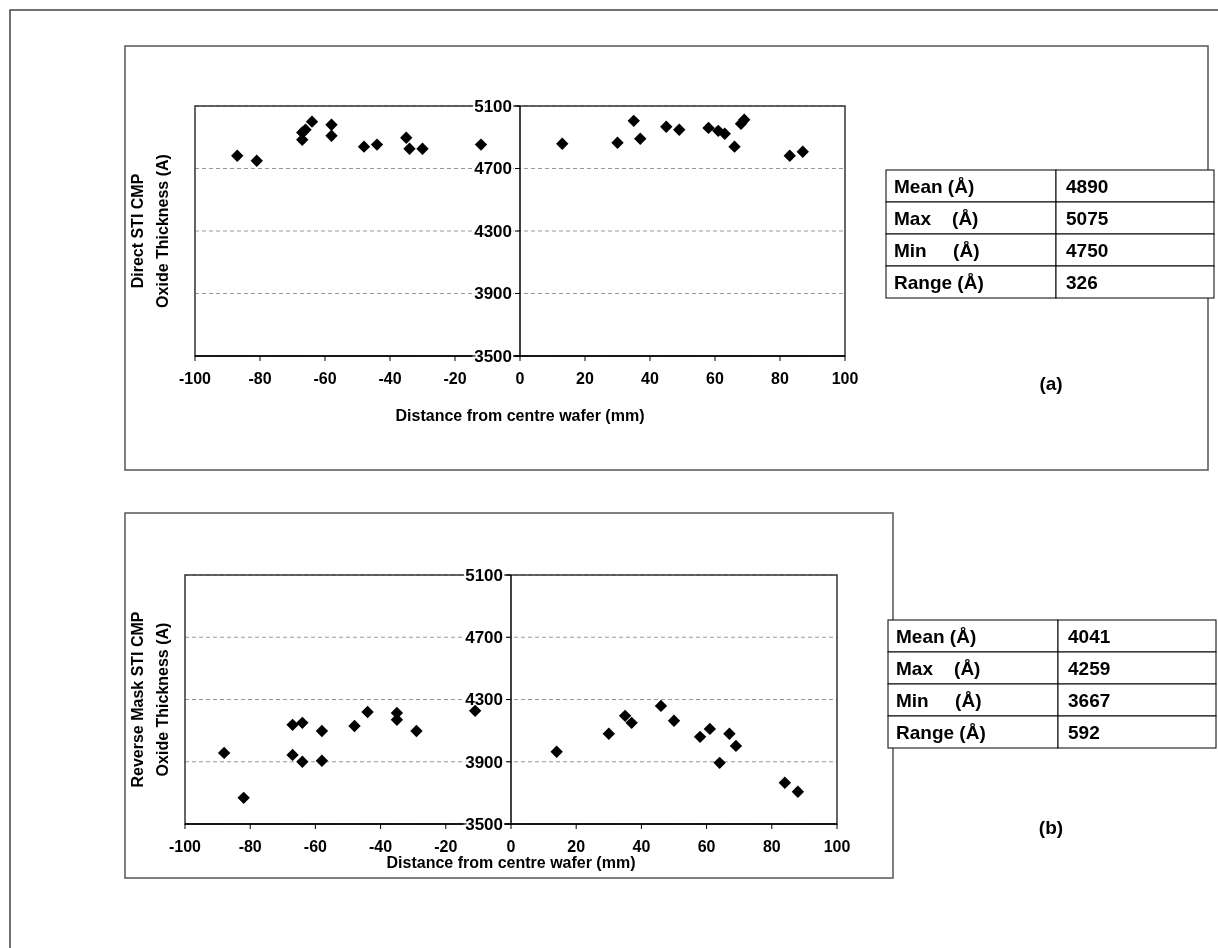  I want to click on text: 326, so click(1082, 282).